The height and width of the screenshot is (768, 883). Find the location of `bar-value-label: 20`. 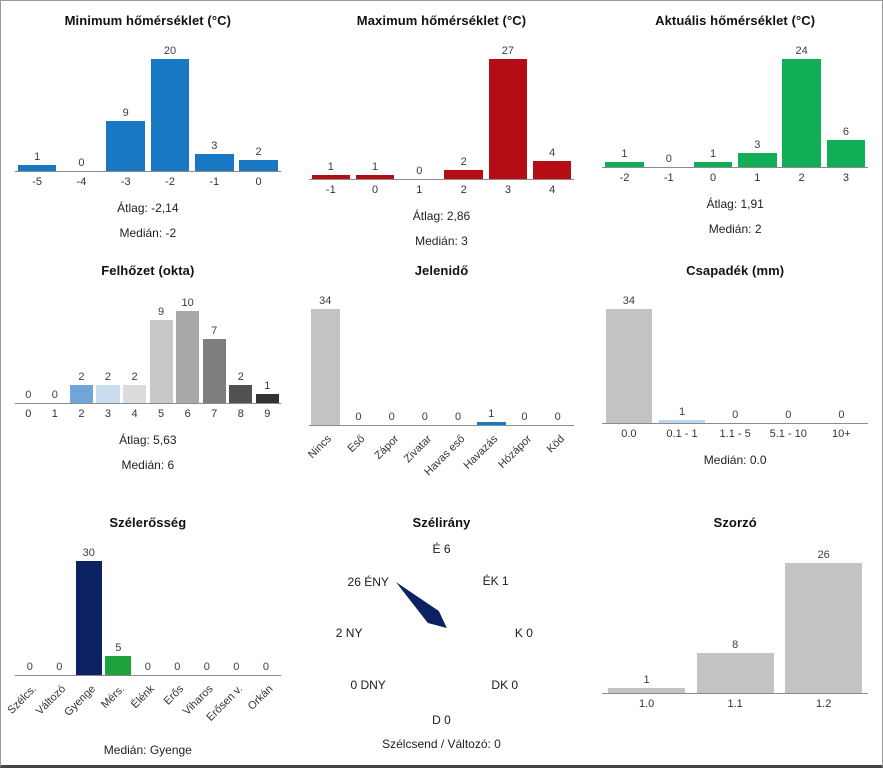

bar-value-label: 20 is located at coordinates (170, 51).